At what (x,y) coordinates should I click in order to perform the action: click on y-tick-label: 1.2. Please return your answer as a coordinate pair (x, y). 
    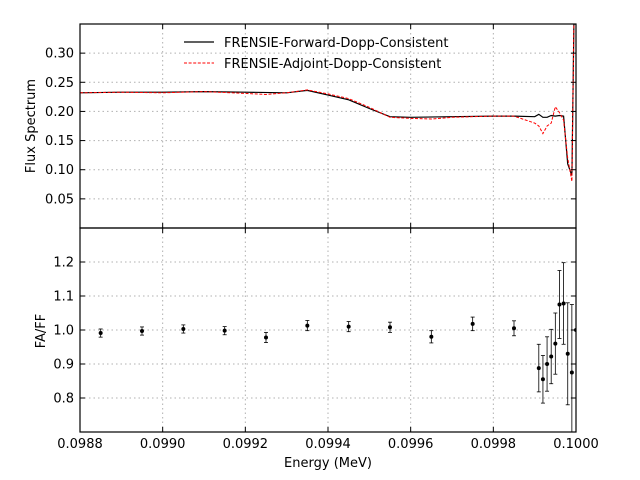
    Looking at the image, I should click on (63, 263).